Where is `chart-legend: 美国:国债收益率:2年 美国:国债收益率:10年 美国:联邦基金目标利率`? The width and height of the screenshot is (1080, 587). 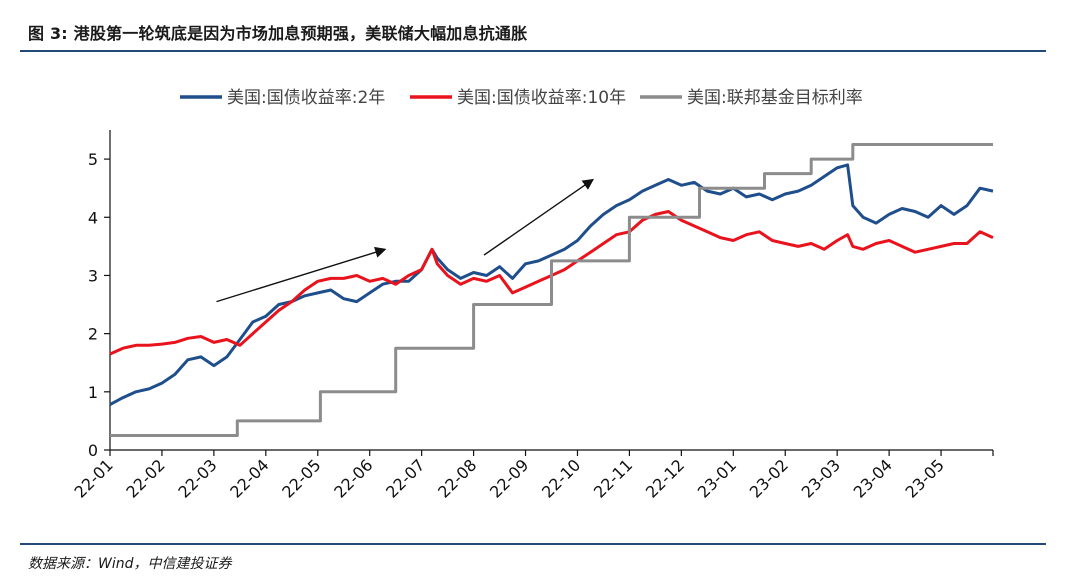
chart-legend: 美国:国债收益率:2年 美国:国债收益率:10年 美国:联邦基金目标利率 is located at coordinates (521, 98).